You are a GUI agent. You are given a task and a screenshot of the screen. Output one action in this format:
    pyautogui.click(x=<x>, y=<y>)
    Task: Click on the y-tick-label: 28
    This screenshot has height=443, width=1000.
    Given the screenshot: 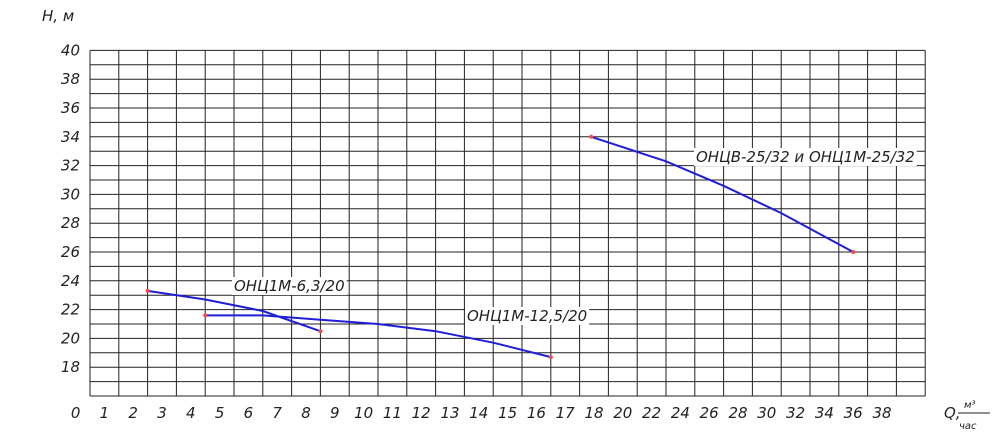 What is the action you would take?
    pyautogui.click(x=70, y=223)
    